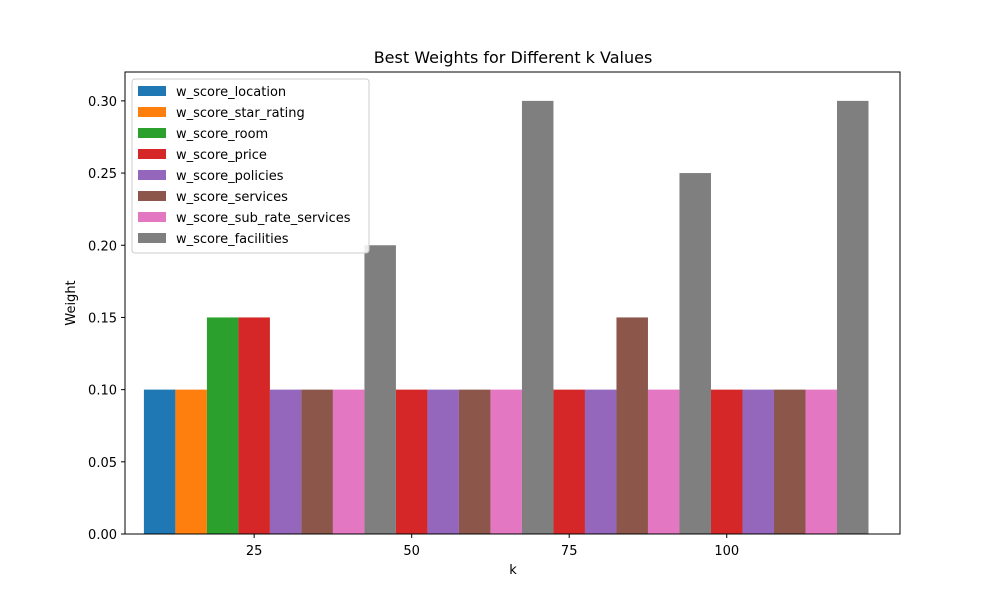 The height and width of the screenshot is (600, 1000). I want to click on legend-entry: w_score_price, so click(221, 155).